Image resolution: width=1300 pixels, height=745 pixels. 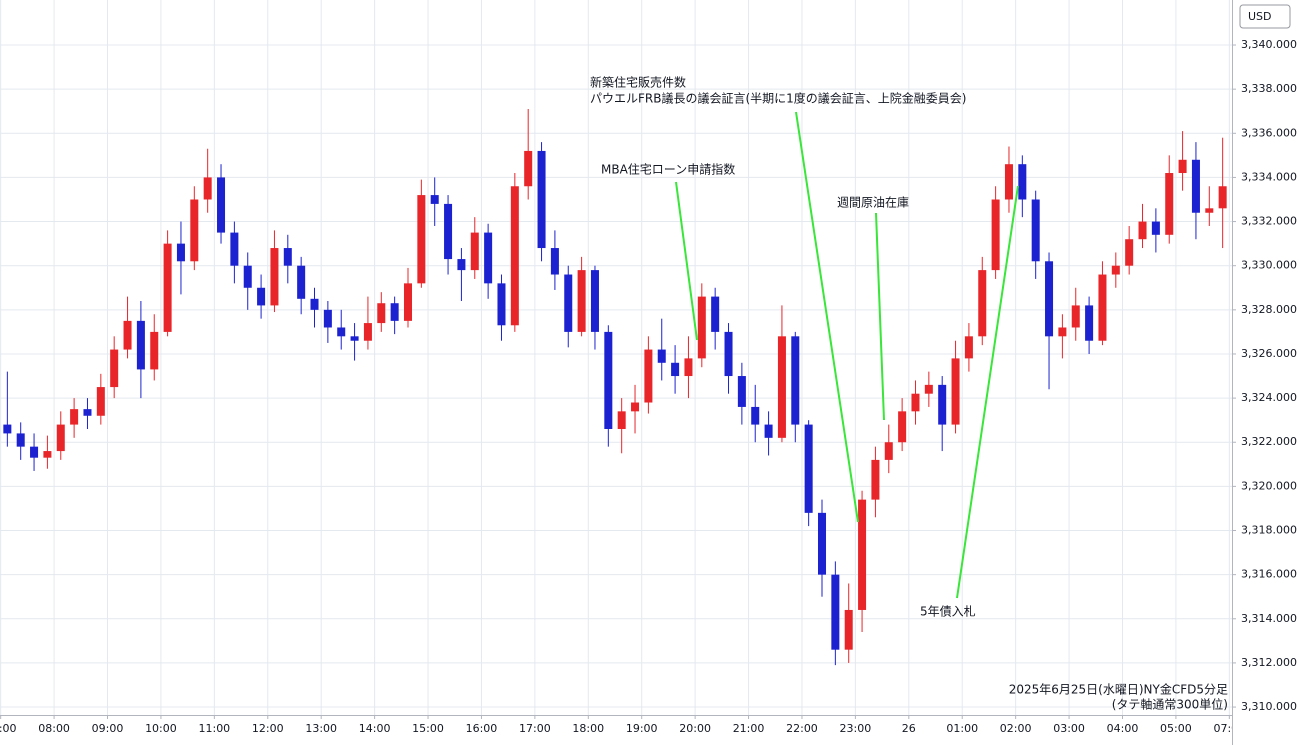 I want to click on x-tick-label: 08:00, so click(x=54, y=728).